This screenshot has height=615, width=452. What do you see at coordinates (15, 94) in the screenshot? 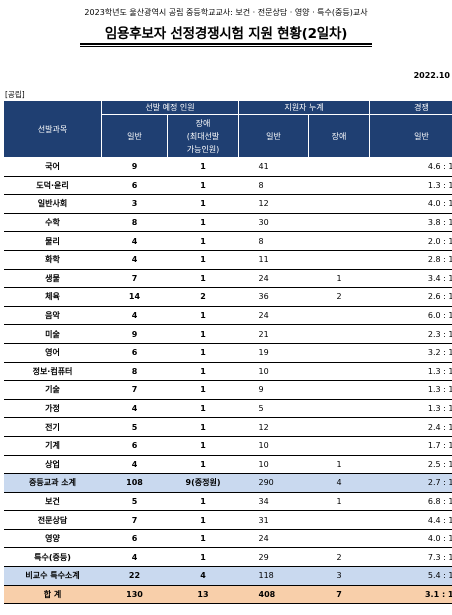
I see `category-tag: [공립]` at bounding box center [15, 94].